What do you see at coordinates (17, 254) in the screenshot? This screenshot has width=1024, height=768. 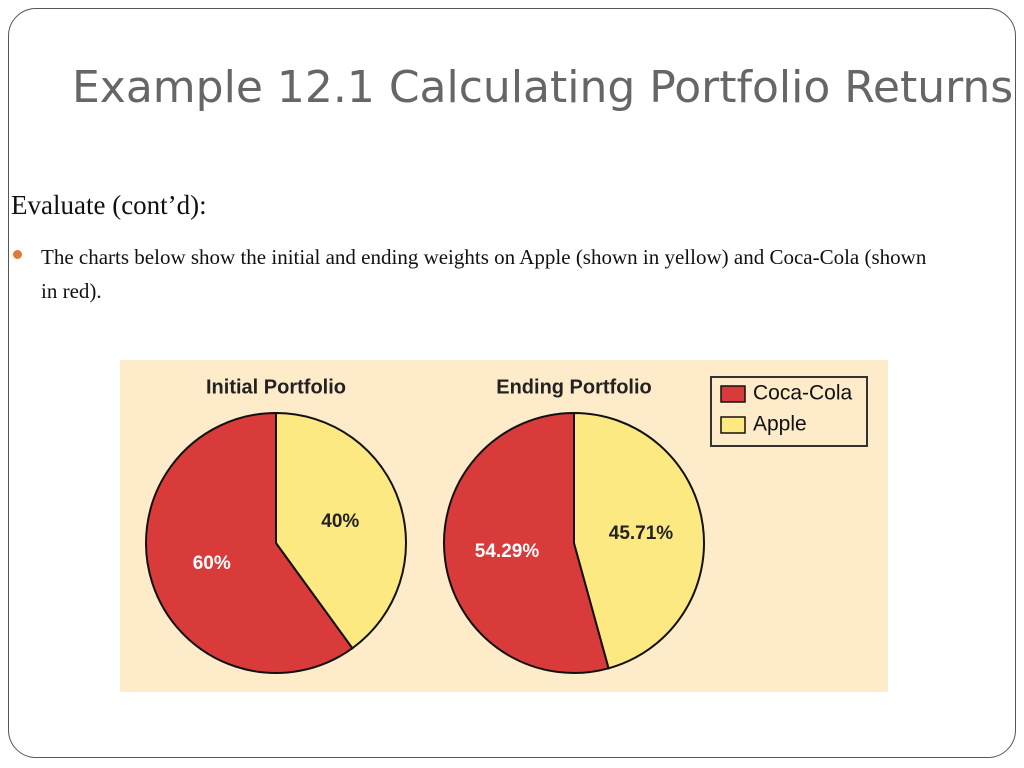 I see `bullet-dot` at bounding box center [17, 254].